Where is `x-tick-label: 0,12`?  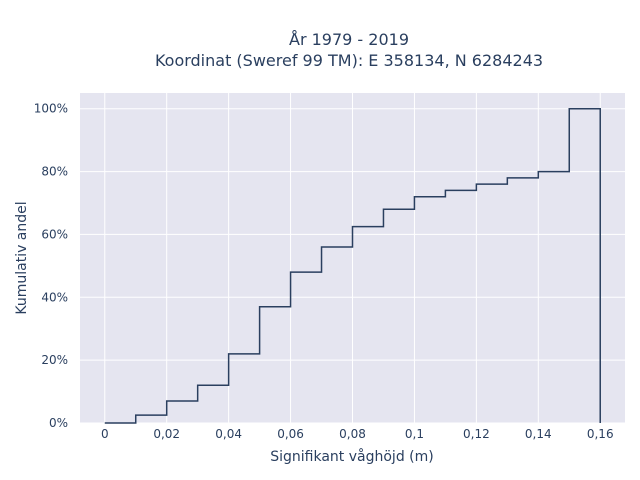 x-tick-label: 0,12 is located at coordinates (476, 434).